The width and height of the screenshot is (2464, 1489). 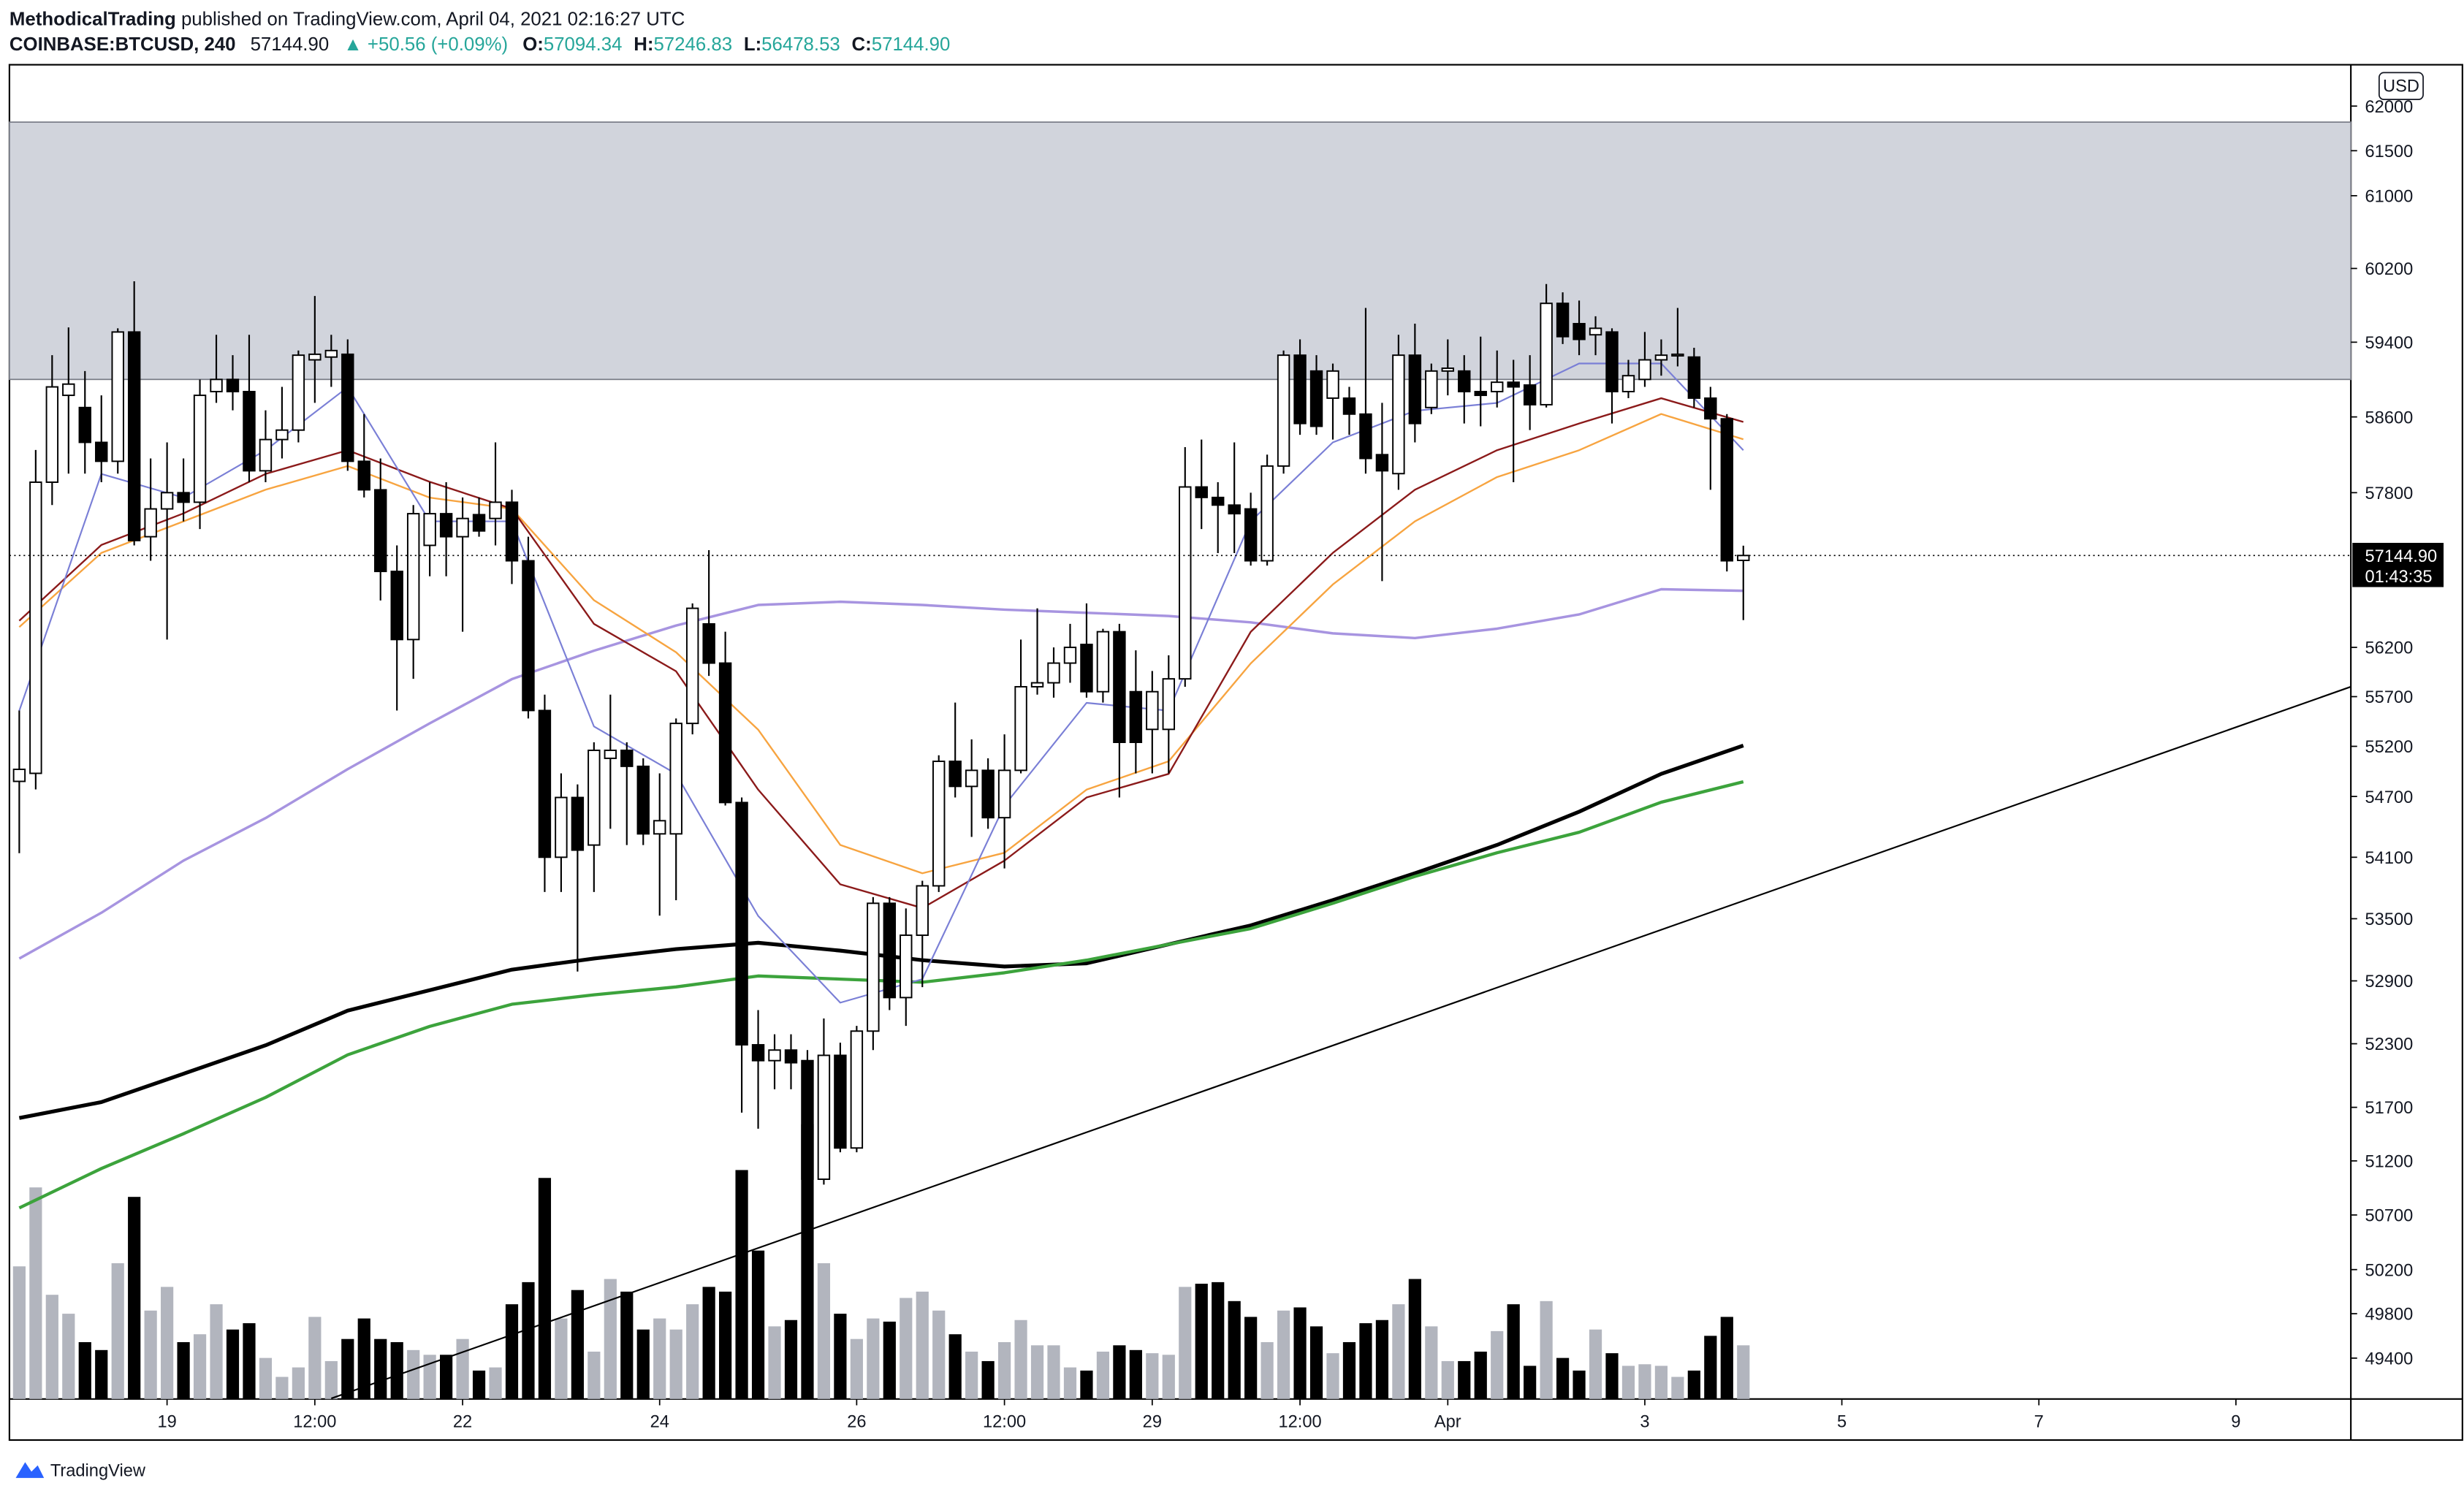 I want to click on y-tick-label: 54700, so click(x=2389, y=797).